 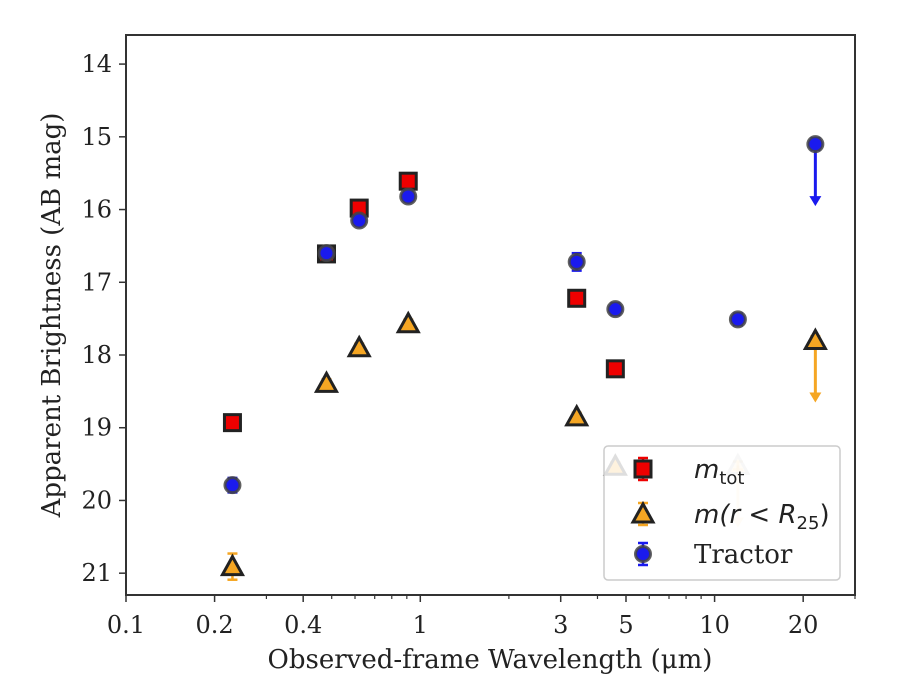 I want to click on x-tick-label-2: 0.4, so click(x=303, y=625).